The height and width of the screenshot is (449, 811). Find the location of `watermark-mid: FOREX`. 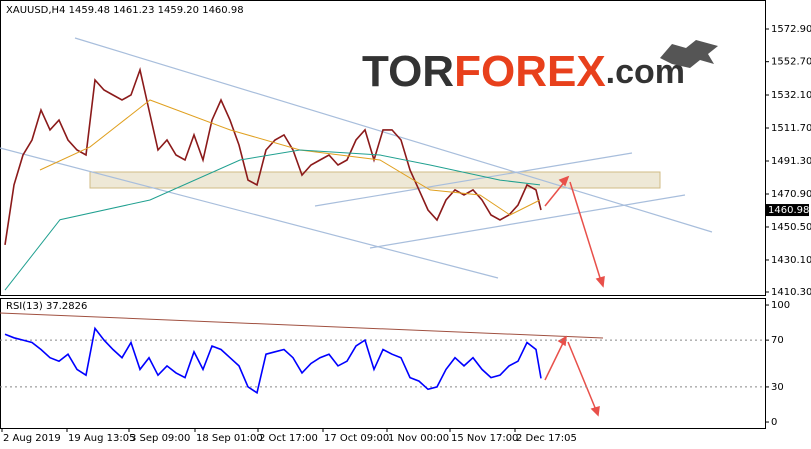

watermark-mid: FOREX is located at coordinates (530, 71).